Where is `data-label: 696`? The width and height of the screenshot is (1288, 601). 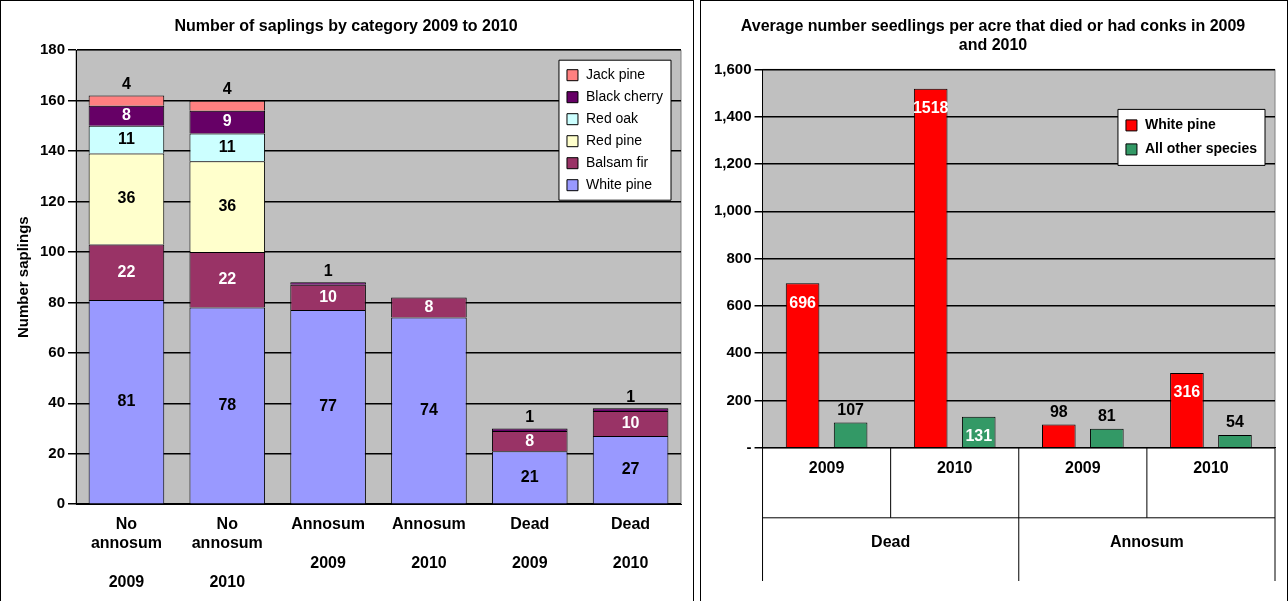 data-label: 696 is located at coordinates (803, 302).